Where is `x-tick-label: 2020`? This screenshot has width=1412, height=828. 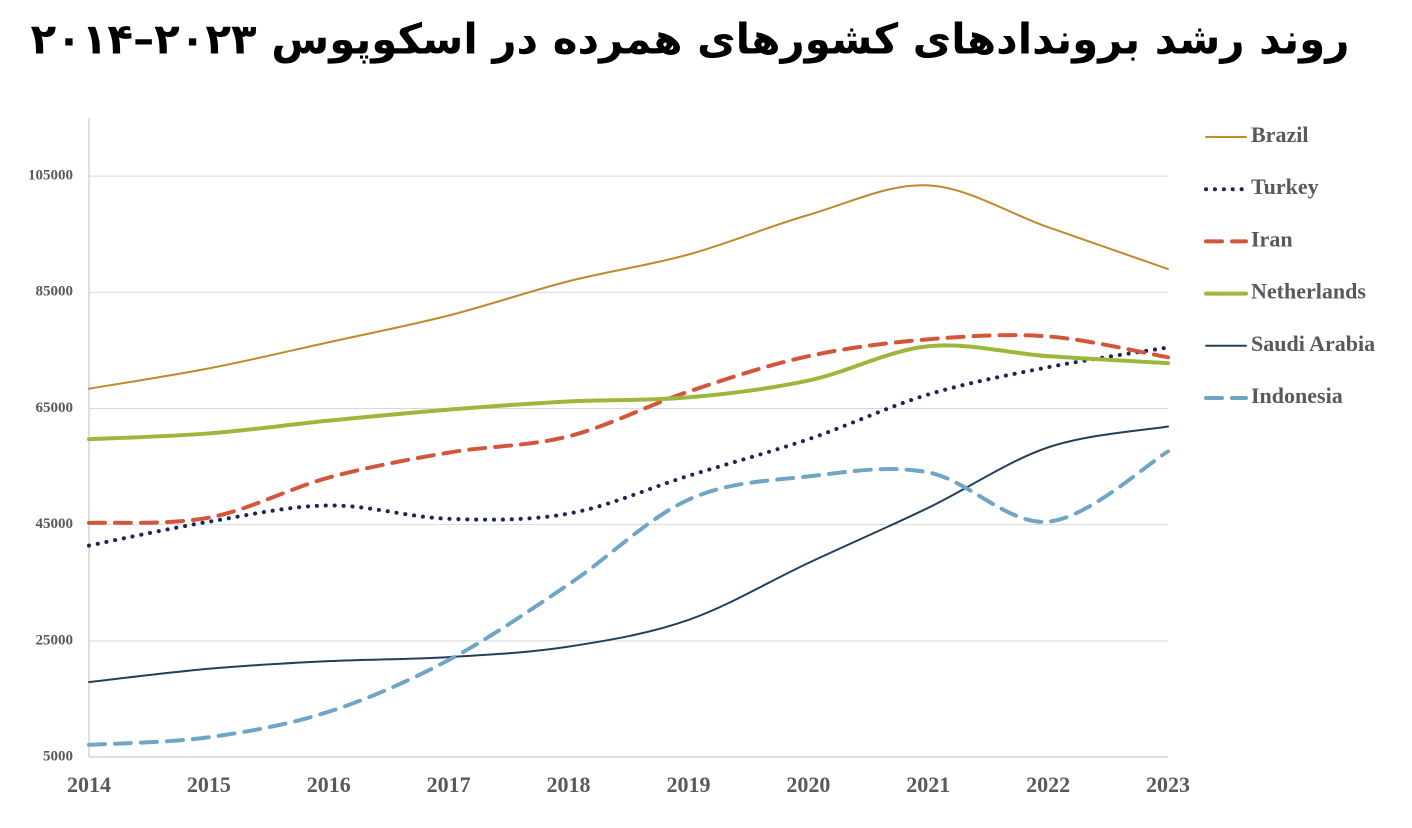 x-tick-label: 2020 is located at coordinates (808, 784).